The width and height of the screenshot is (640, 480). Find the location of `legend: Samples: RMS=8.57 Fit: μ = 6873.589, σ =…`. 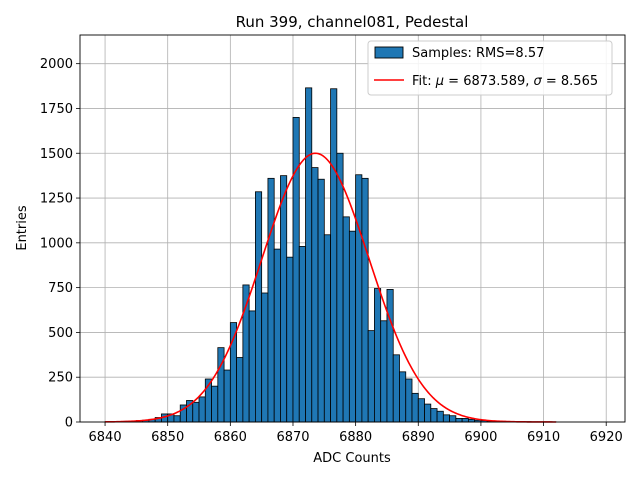

legend: Samples: RMS=8.57 Fit: μ = 6873.589, σ =… is located at coordinates (490, 68).